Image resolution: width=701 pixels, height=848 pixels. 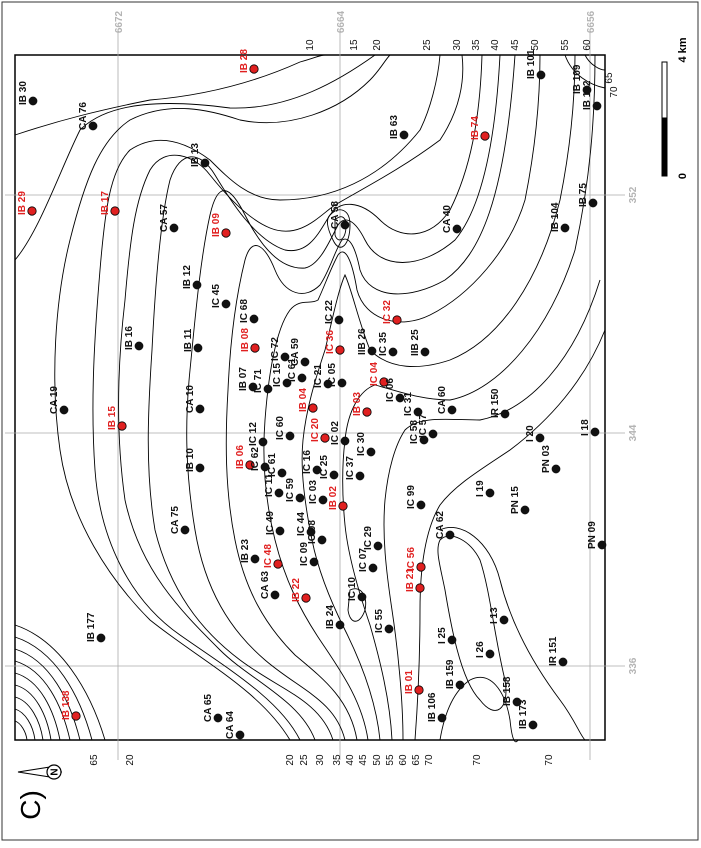 What do you see at coordinates (457, 45) in the screenshot?
I see `contour-label-top-4: 30` at bounding box center [457, 45].